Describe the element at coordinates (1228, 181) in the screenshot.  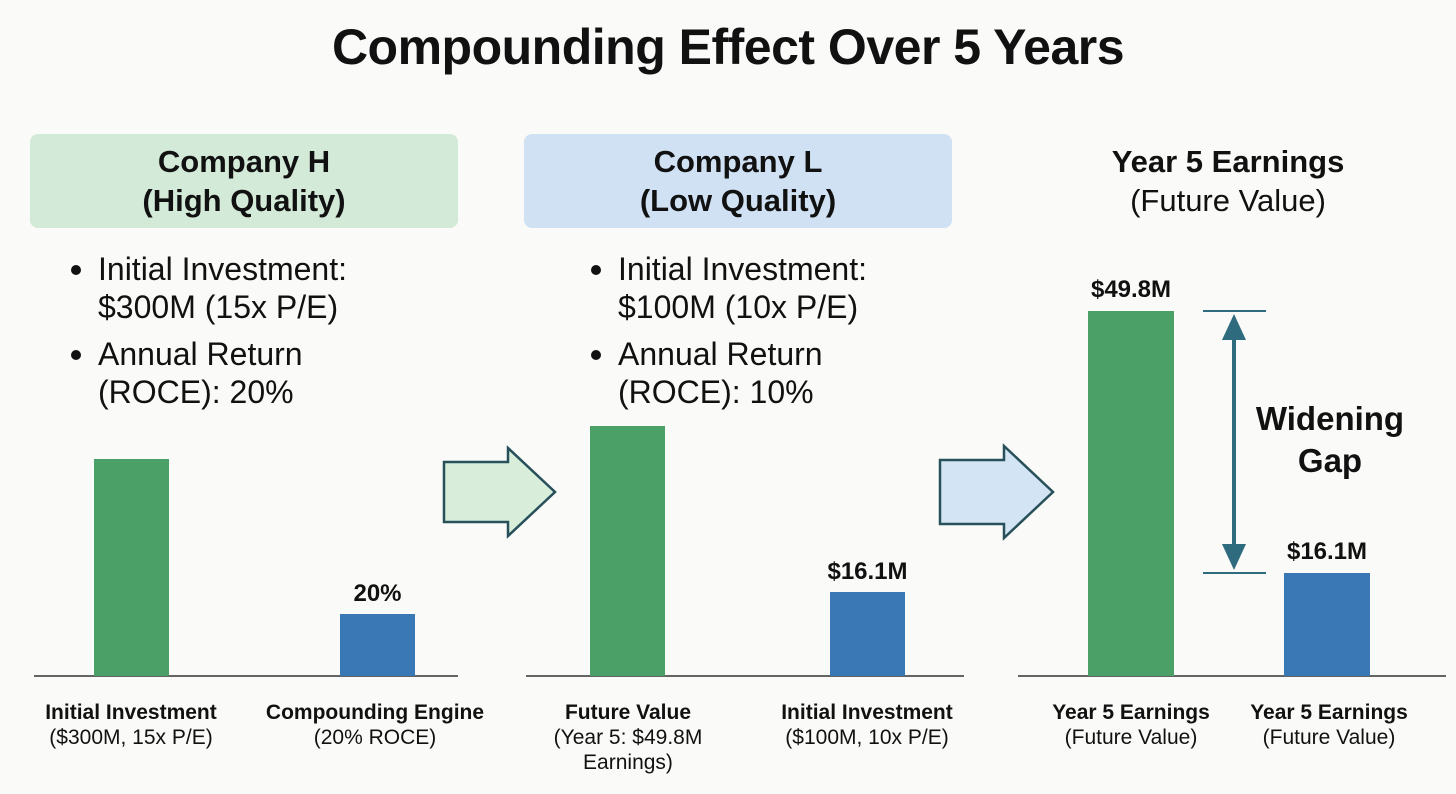
I see `year5-header: Year 5 Earnings (Future Value)` at that location.